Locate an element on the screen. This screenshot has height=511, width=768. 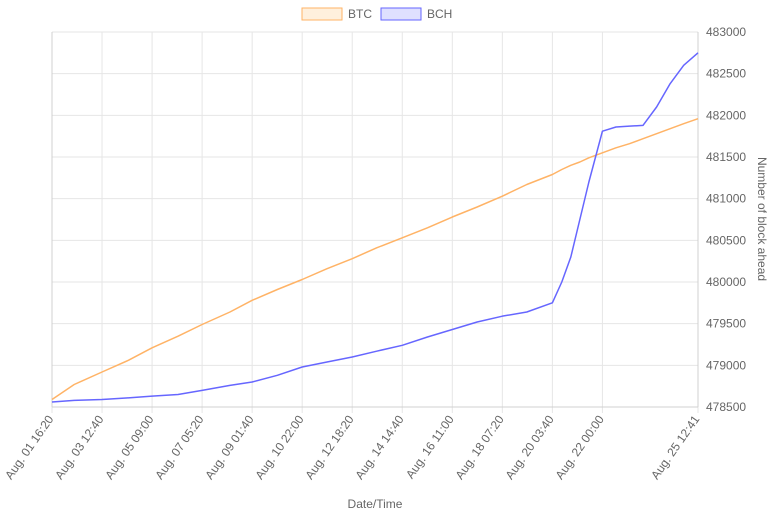
y-tick-label: 482500 is located at coordinates (726, 74).